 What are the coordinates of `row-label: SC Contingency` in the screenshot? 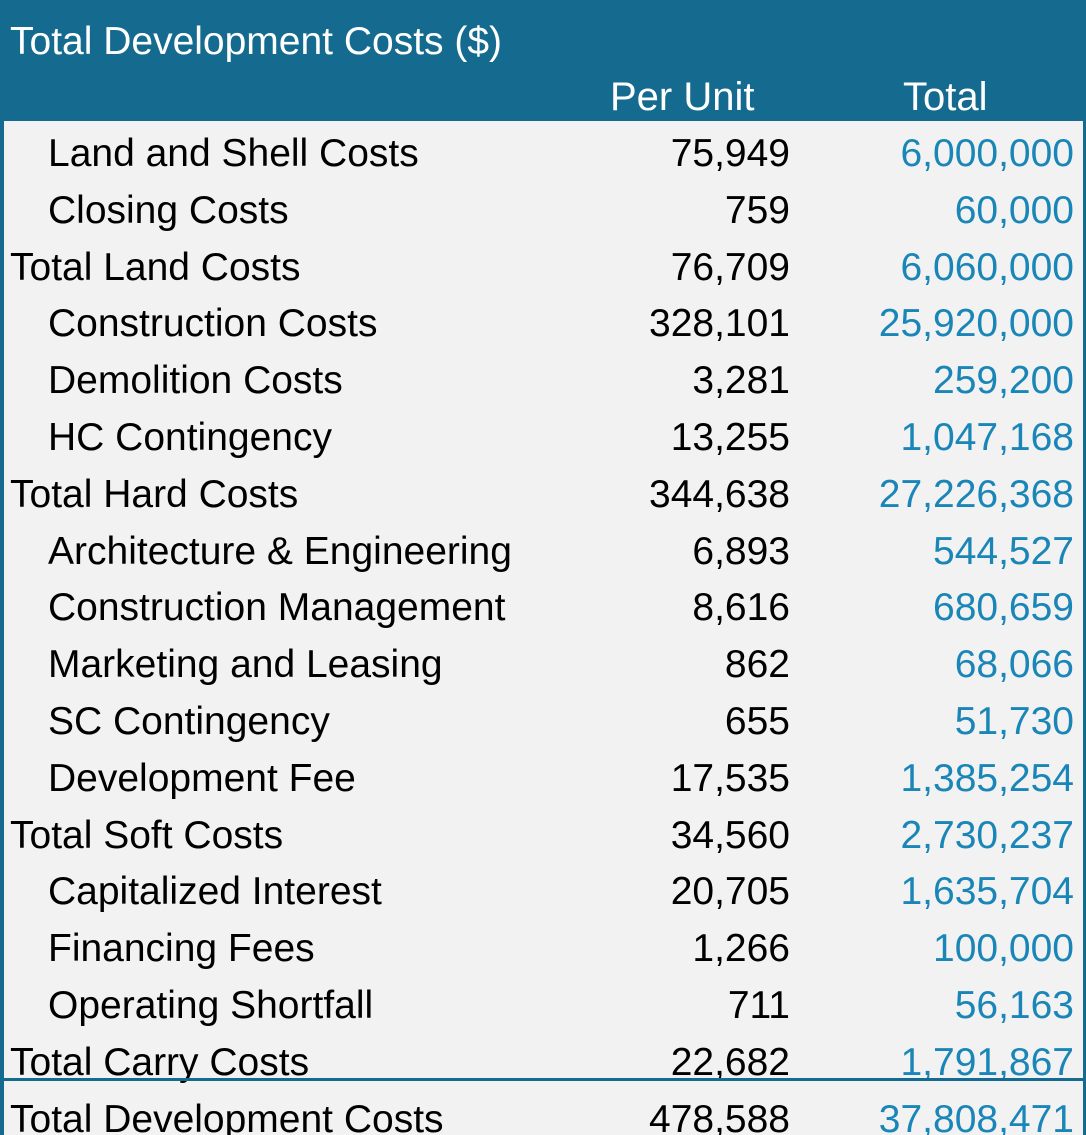 It's located at (189, 721).